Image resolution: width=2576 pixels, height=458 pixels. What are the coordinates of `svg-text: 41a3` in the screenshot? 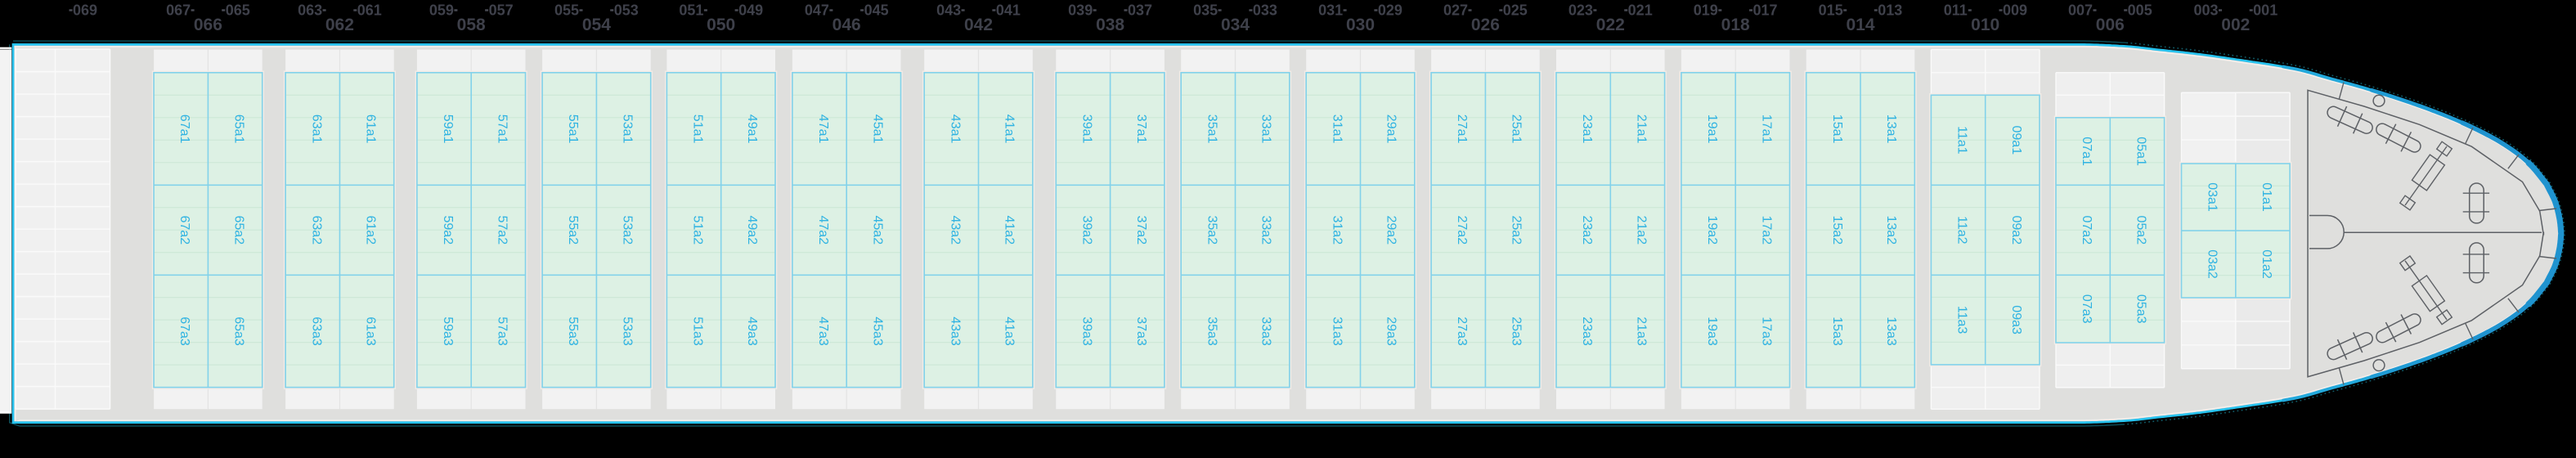 It's located at (1010, 331).